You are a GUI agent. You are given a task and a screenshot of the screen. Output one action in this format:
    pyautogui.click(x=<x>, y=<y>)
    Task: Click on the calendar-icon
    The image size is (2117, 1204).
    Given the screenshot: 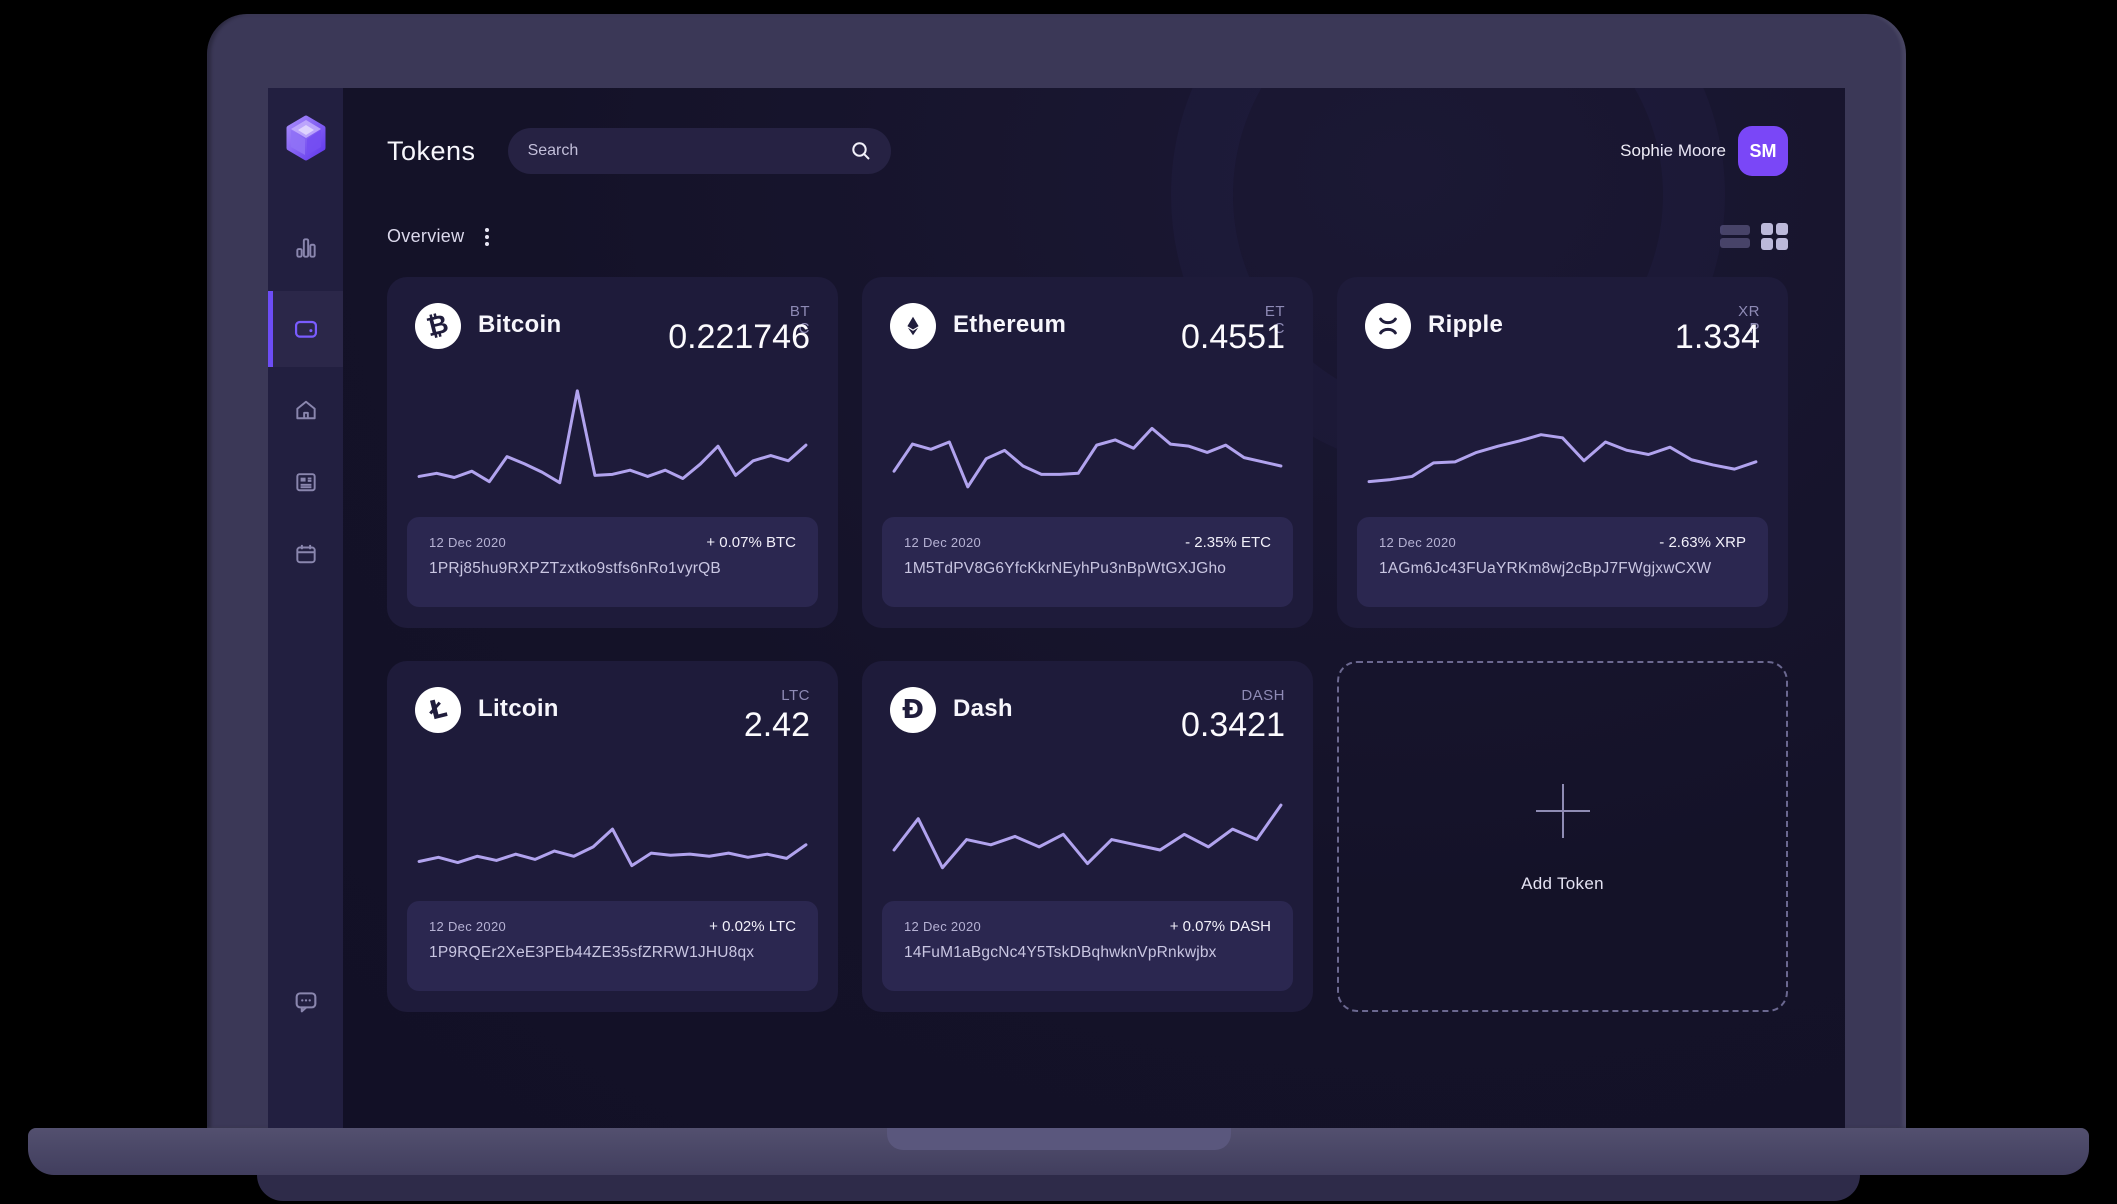 What is the action you would take?
    pyautogui.click(x=306, y=554)
    